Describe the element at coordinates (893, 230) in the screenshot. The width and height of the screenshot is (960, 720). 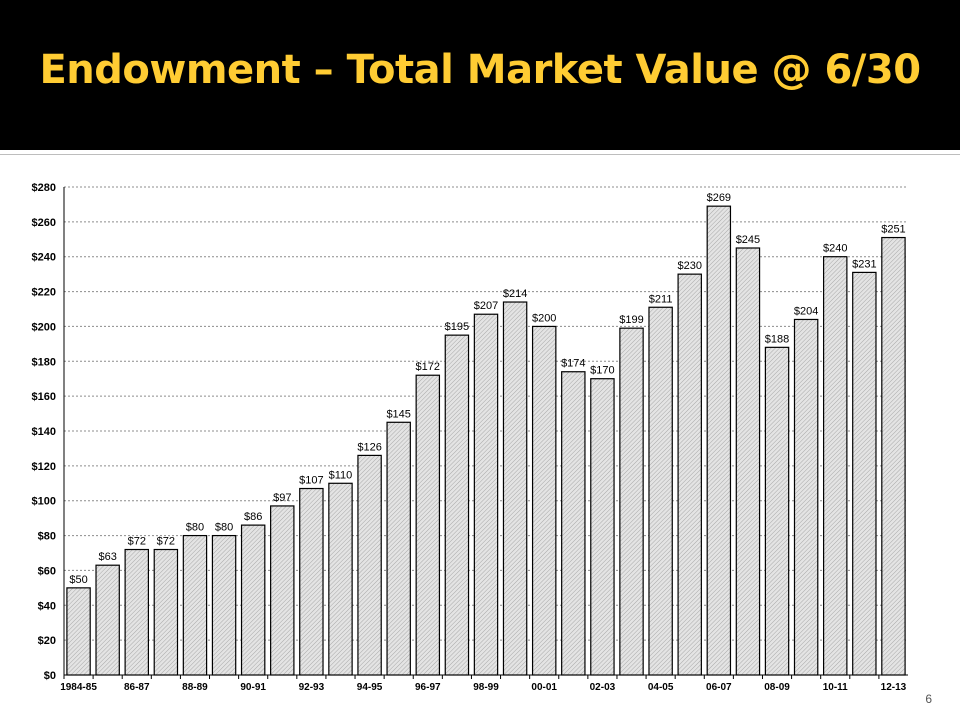
I see `bar-value-label: $251` at that location.